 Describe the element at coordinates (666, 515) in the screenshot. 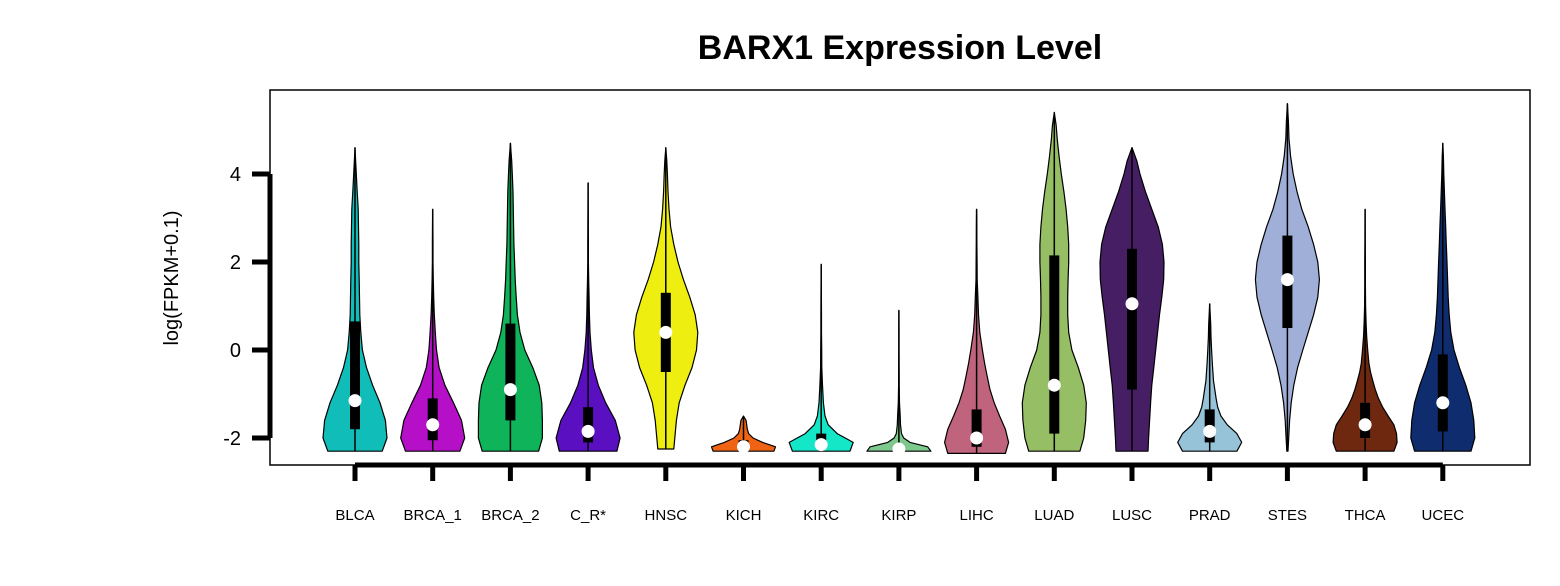

I see `x-tick-label-4: HNSC` at that location.